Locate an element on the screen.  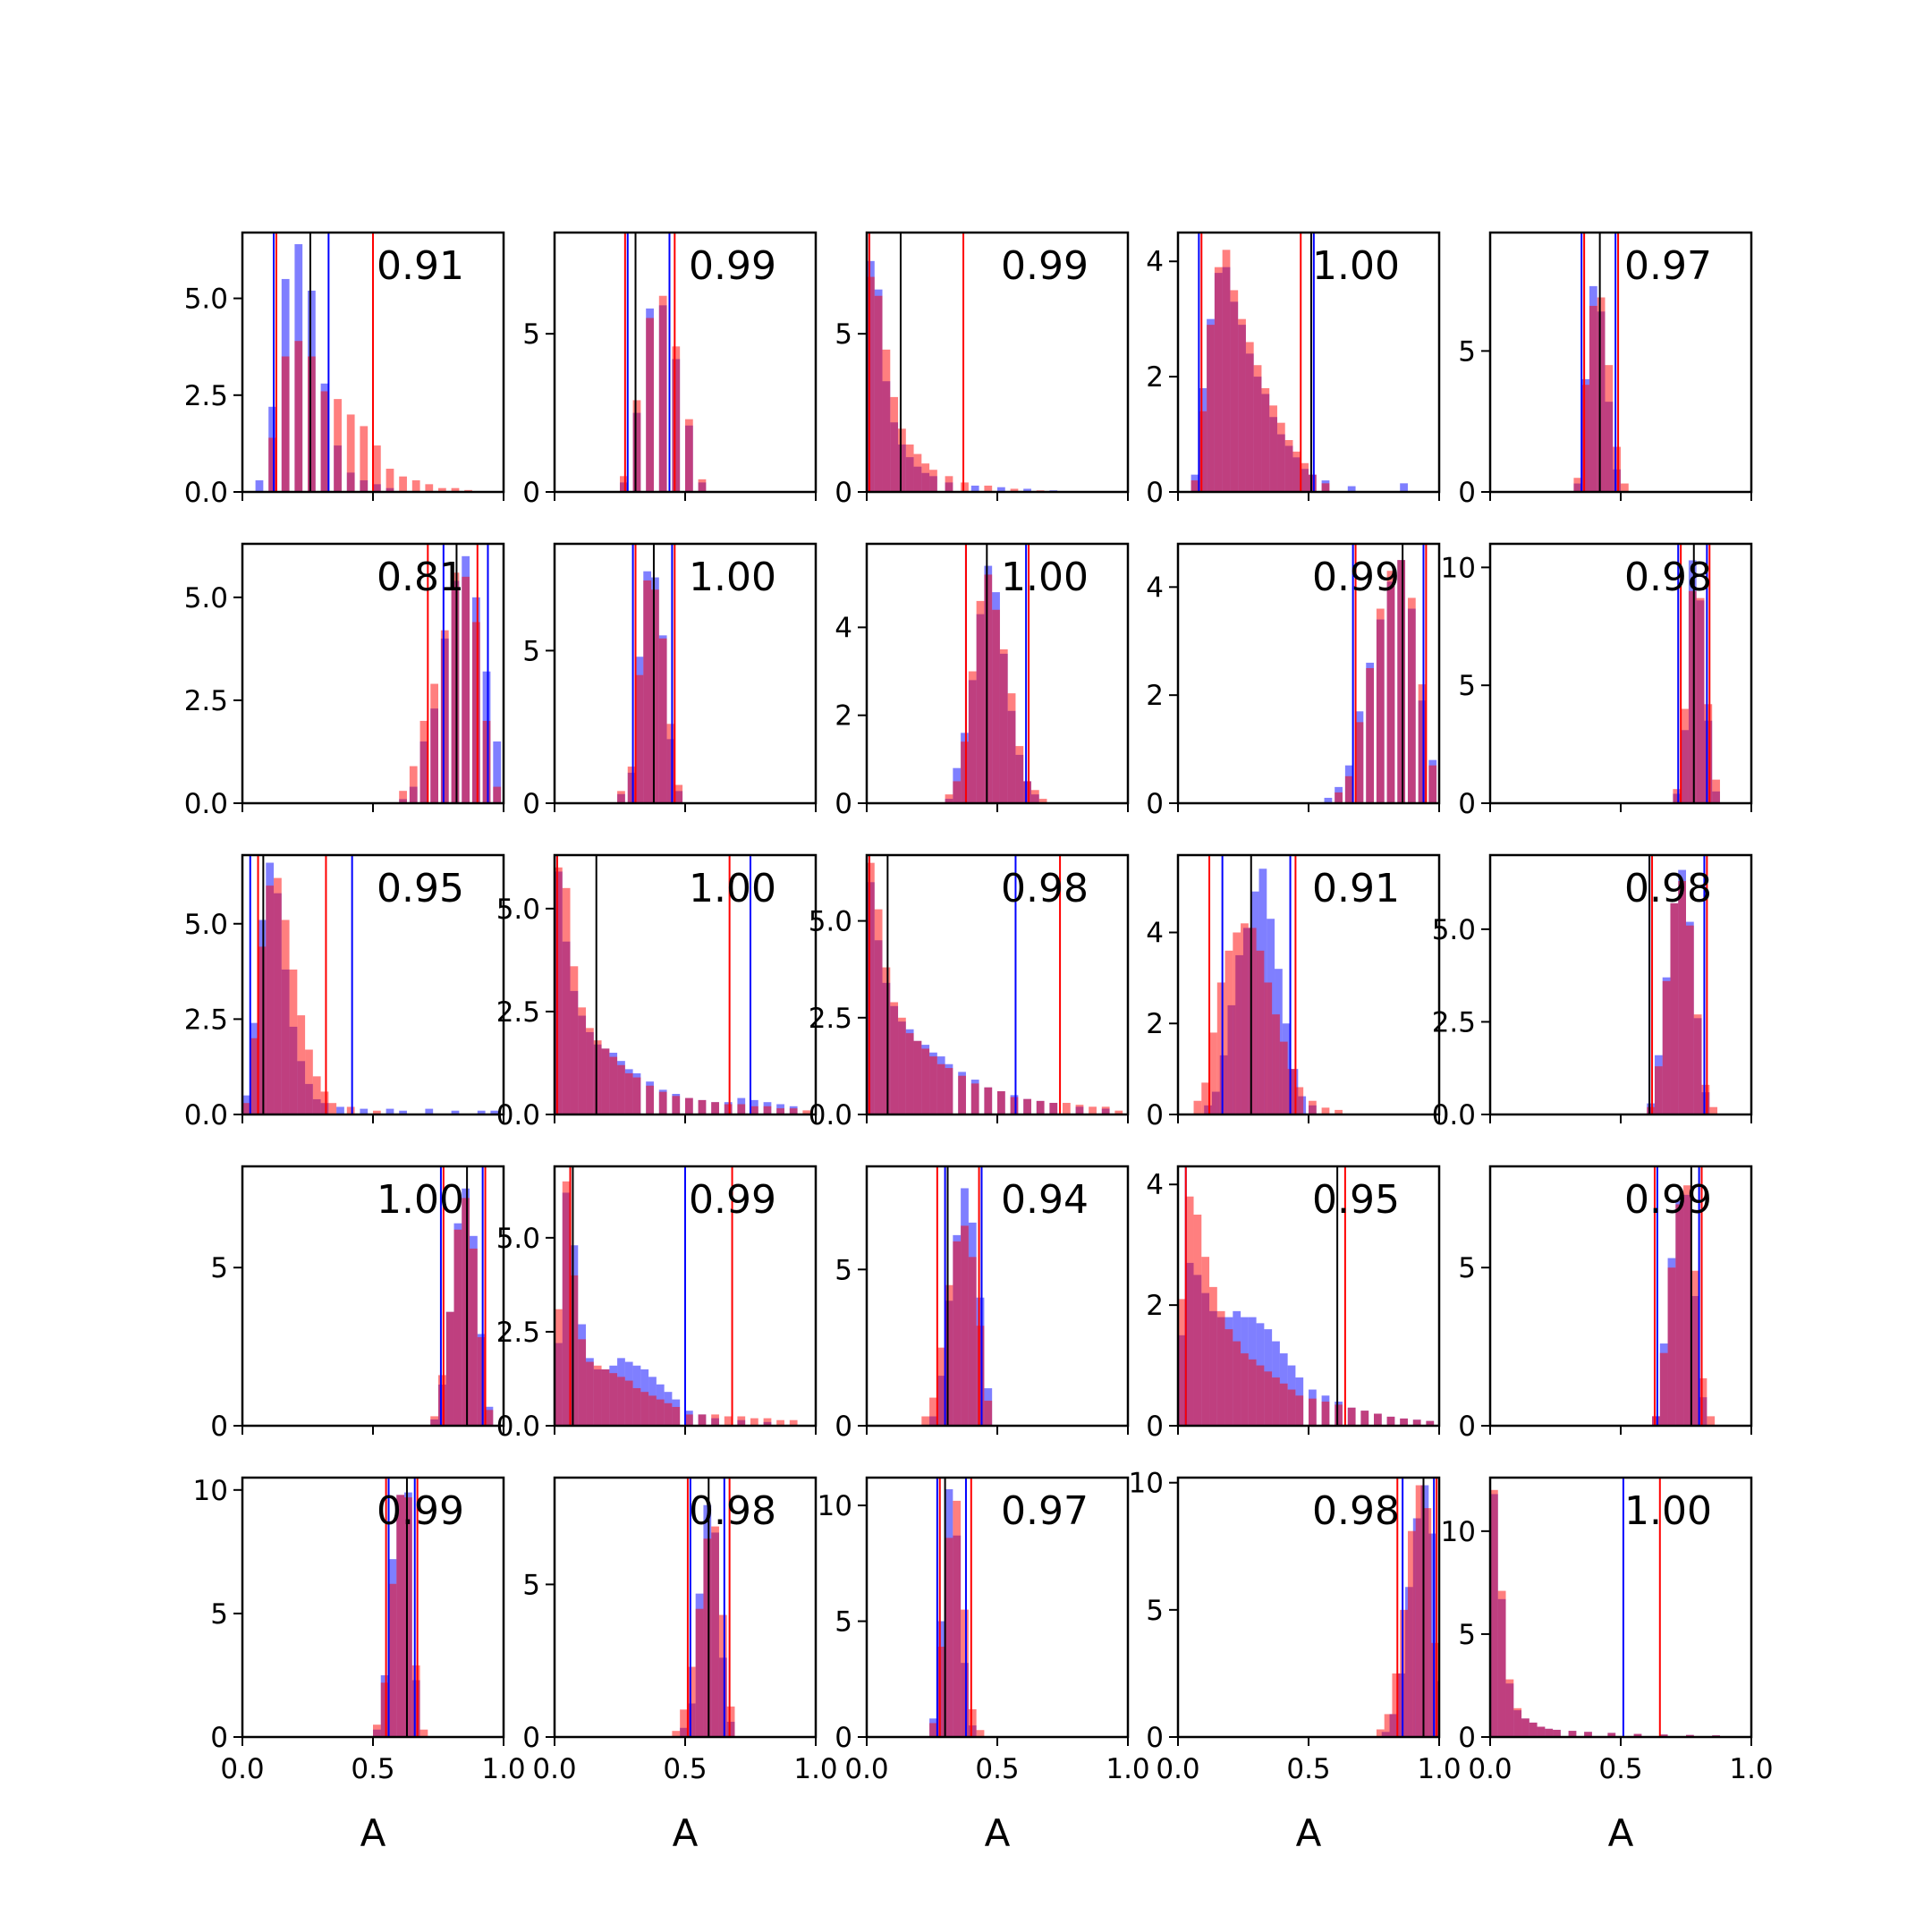
subplot-4-1: 051.00 is located at coordinates (357, 1304).